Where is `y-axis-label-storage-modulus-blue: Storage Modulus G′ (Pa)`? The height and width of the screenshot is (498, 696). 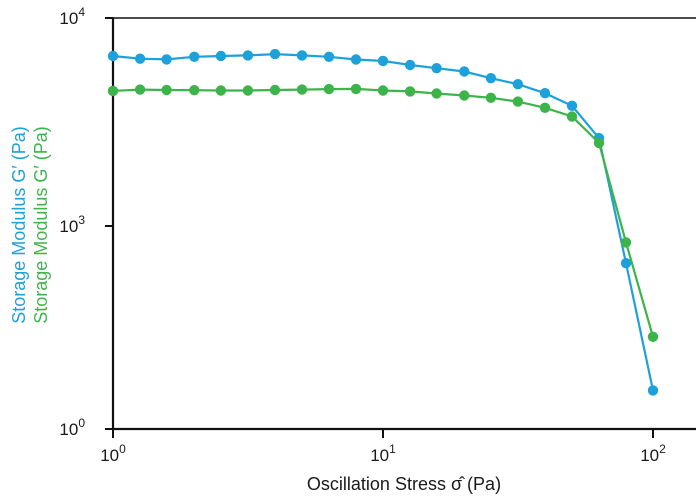
y-axis-label-storage-modulus-blue: Storage Modulus G′ (Pa) is located at coordinates (19, 224).